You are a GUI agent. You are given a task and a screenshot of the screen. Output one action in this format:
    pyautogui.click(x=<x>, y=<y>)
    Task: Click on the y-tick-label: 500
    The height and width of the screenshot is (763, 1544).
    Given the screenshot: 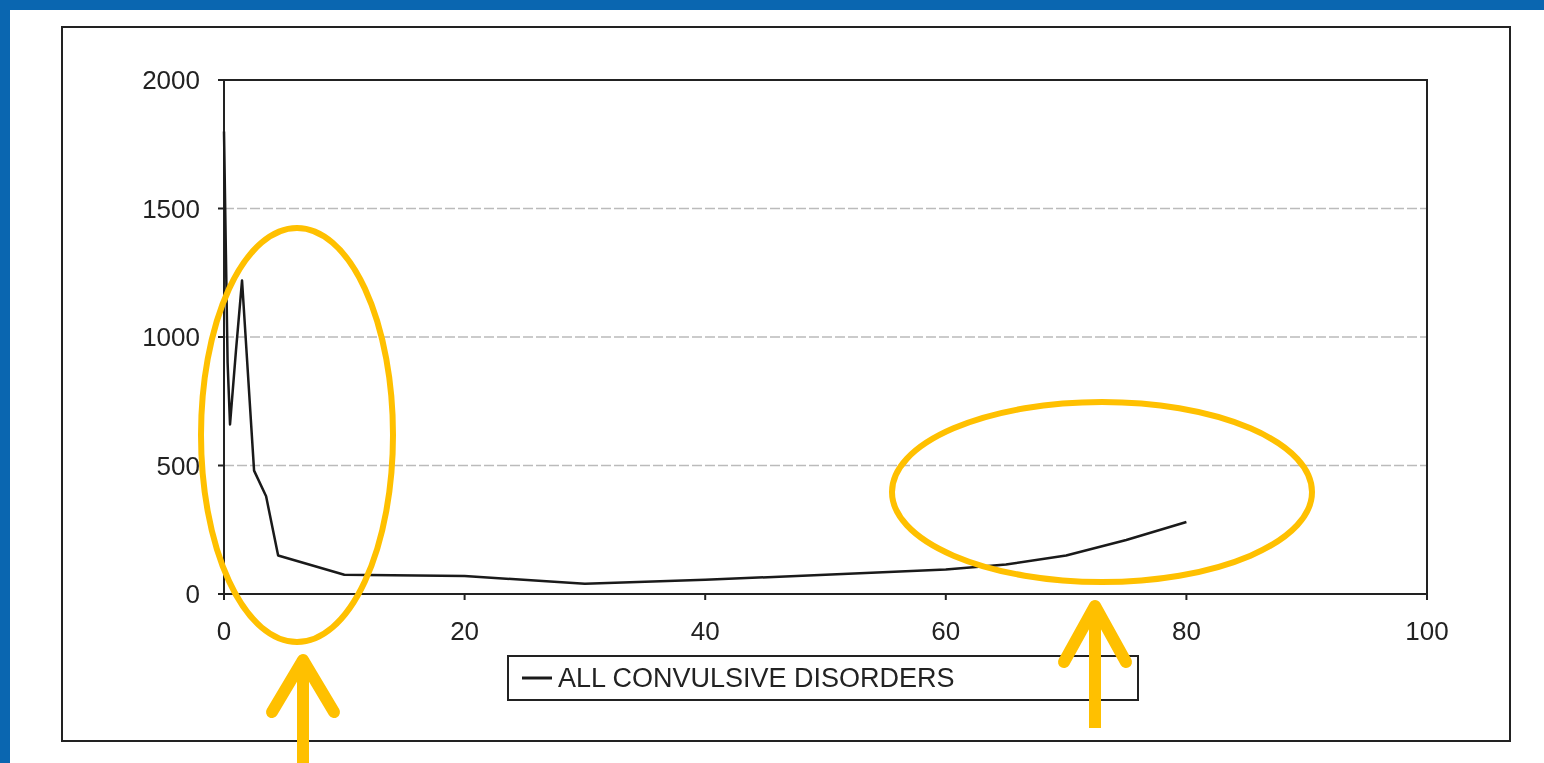 What is the action you would take?
    pyautogui.click(x=178, y=465)
    